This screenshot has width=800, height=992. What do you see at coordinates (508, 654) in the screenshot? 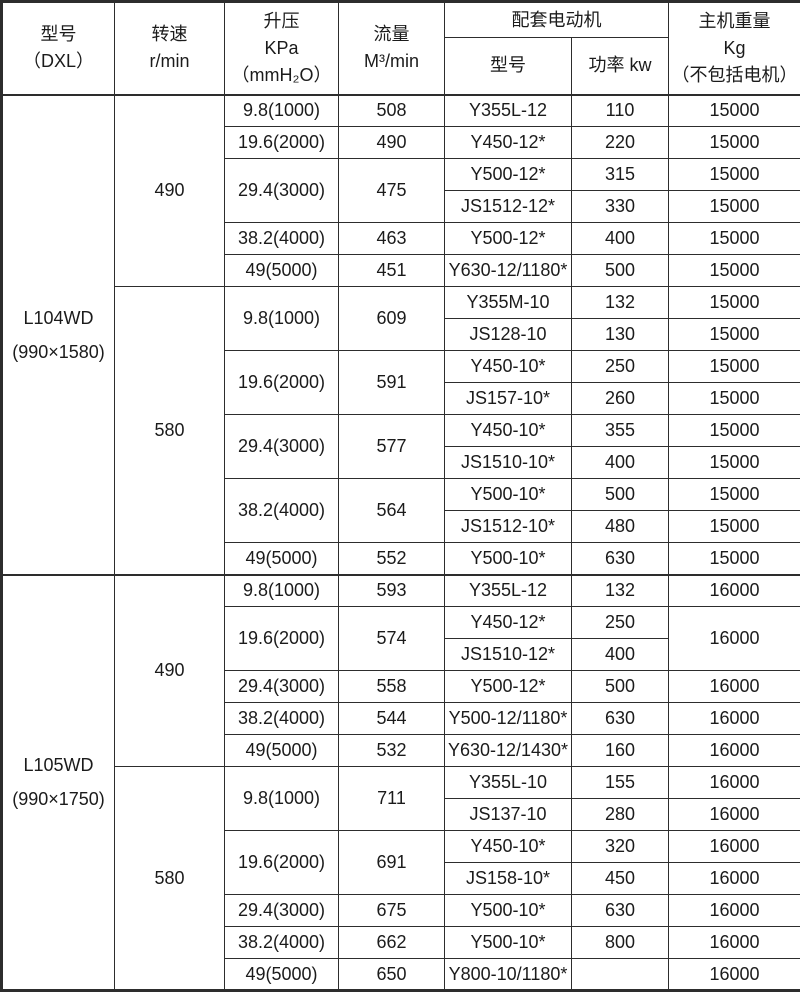
I see `motor-model-cell: JS1510-12*` at bounding box center [508, 654].